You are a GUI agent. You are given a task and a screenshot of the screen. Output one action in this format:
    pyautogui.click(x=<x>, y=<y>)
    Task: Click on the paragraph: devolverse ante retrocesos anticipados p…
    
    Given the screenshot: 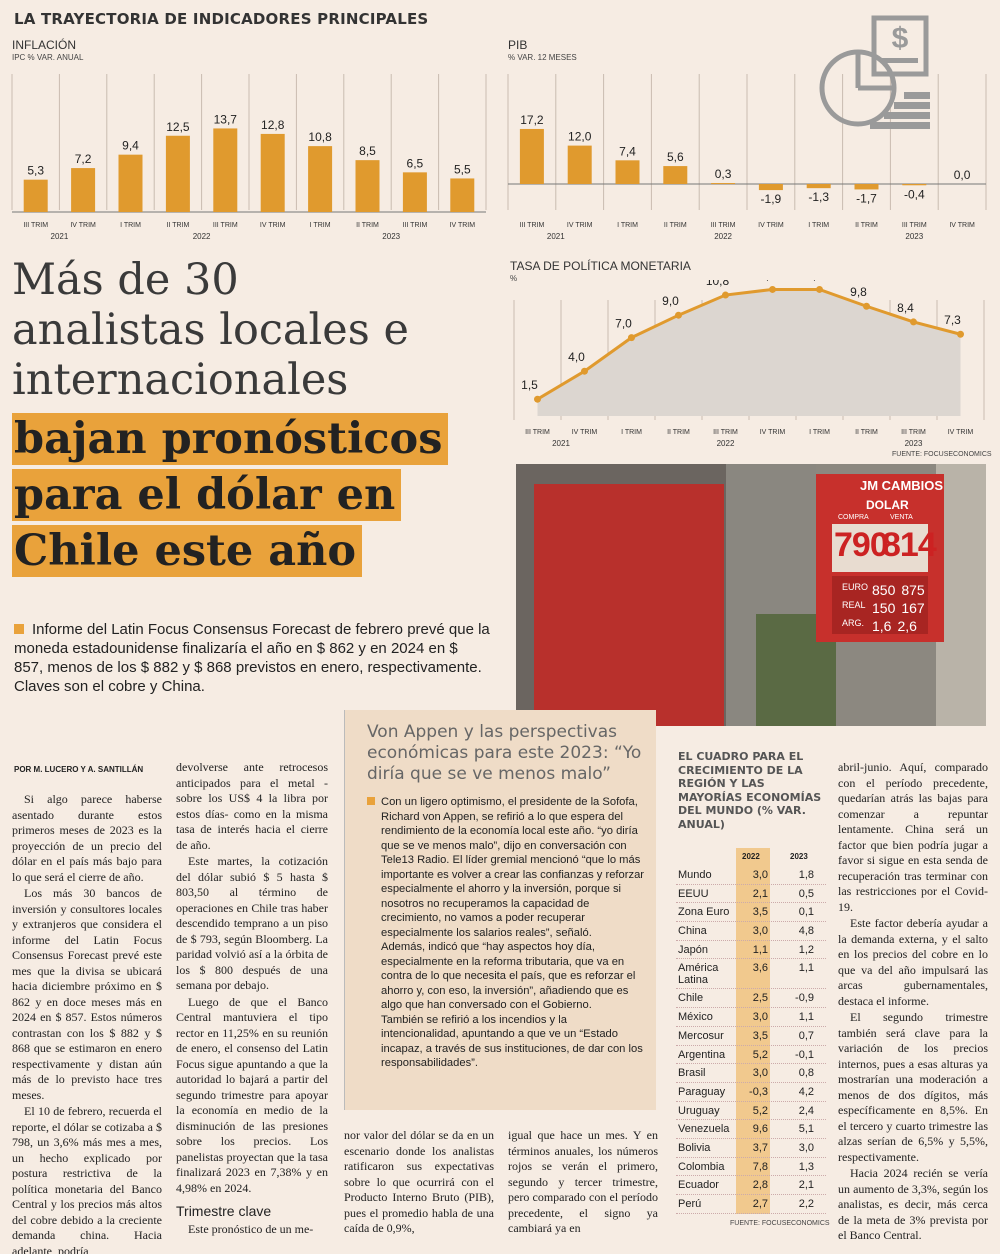 What is the action you would take?
    pyautogui.click(x=252, y=806)
    